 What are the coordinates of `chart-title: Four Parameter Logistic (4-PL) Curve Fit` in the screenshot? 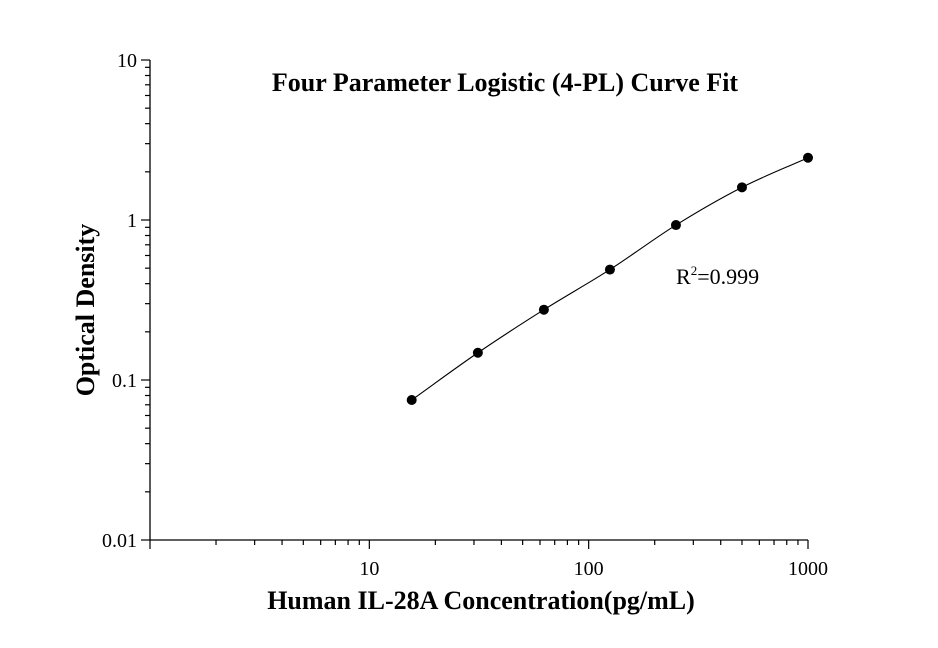 It's located at (505, 82).